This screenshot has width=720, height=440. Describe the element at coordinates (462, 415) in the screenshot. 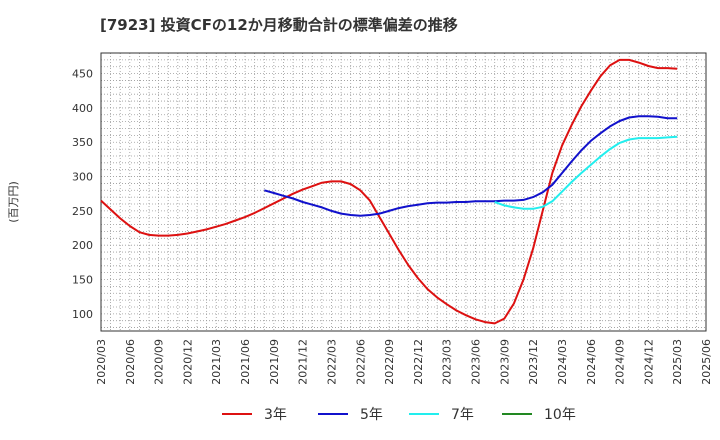

I see `legend-label-2: 7年` at that location.